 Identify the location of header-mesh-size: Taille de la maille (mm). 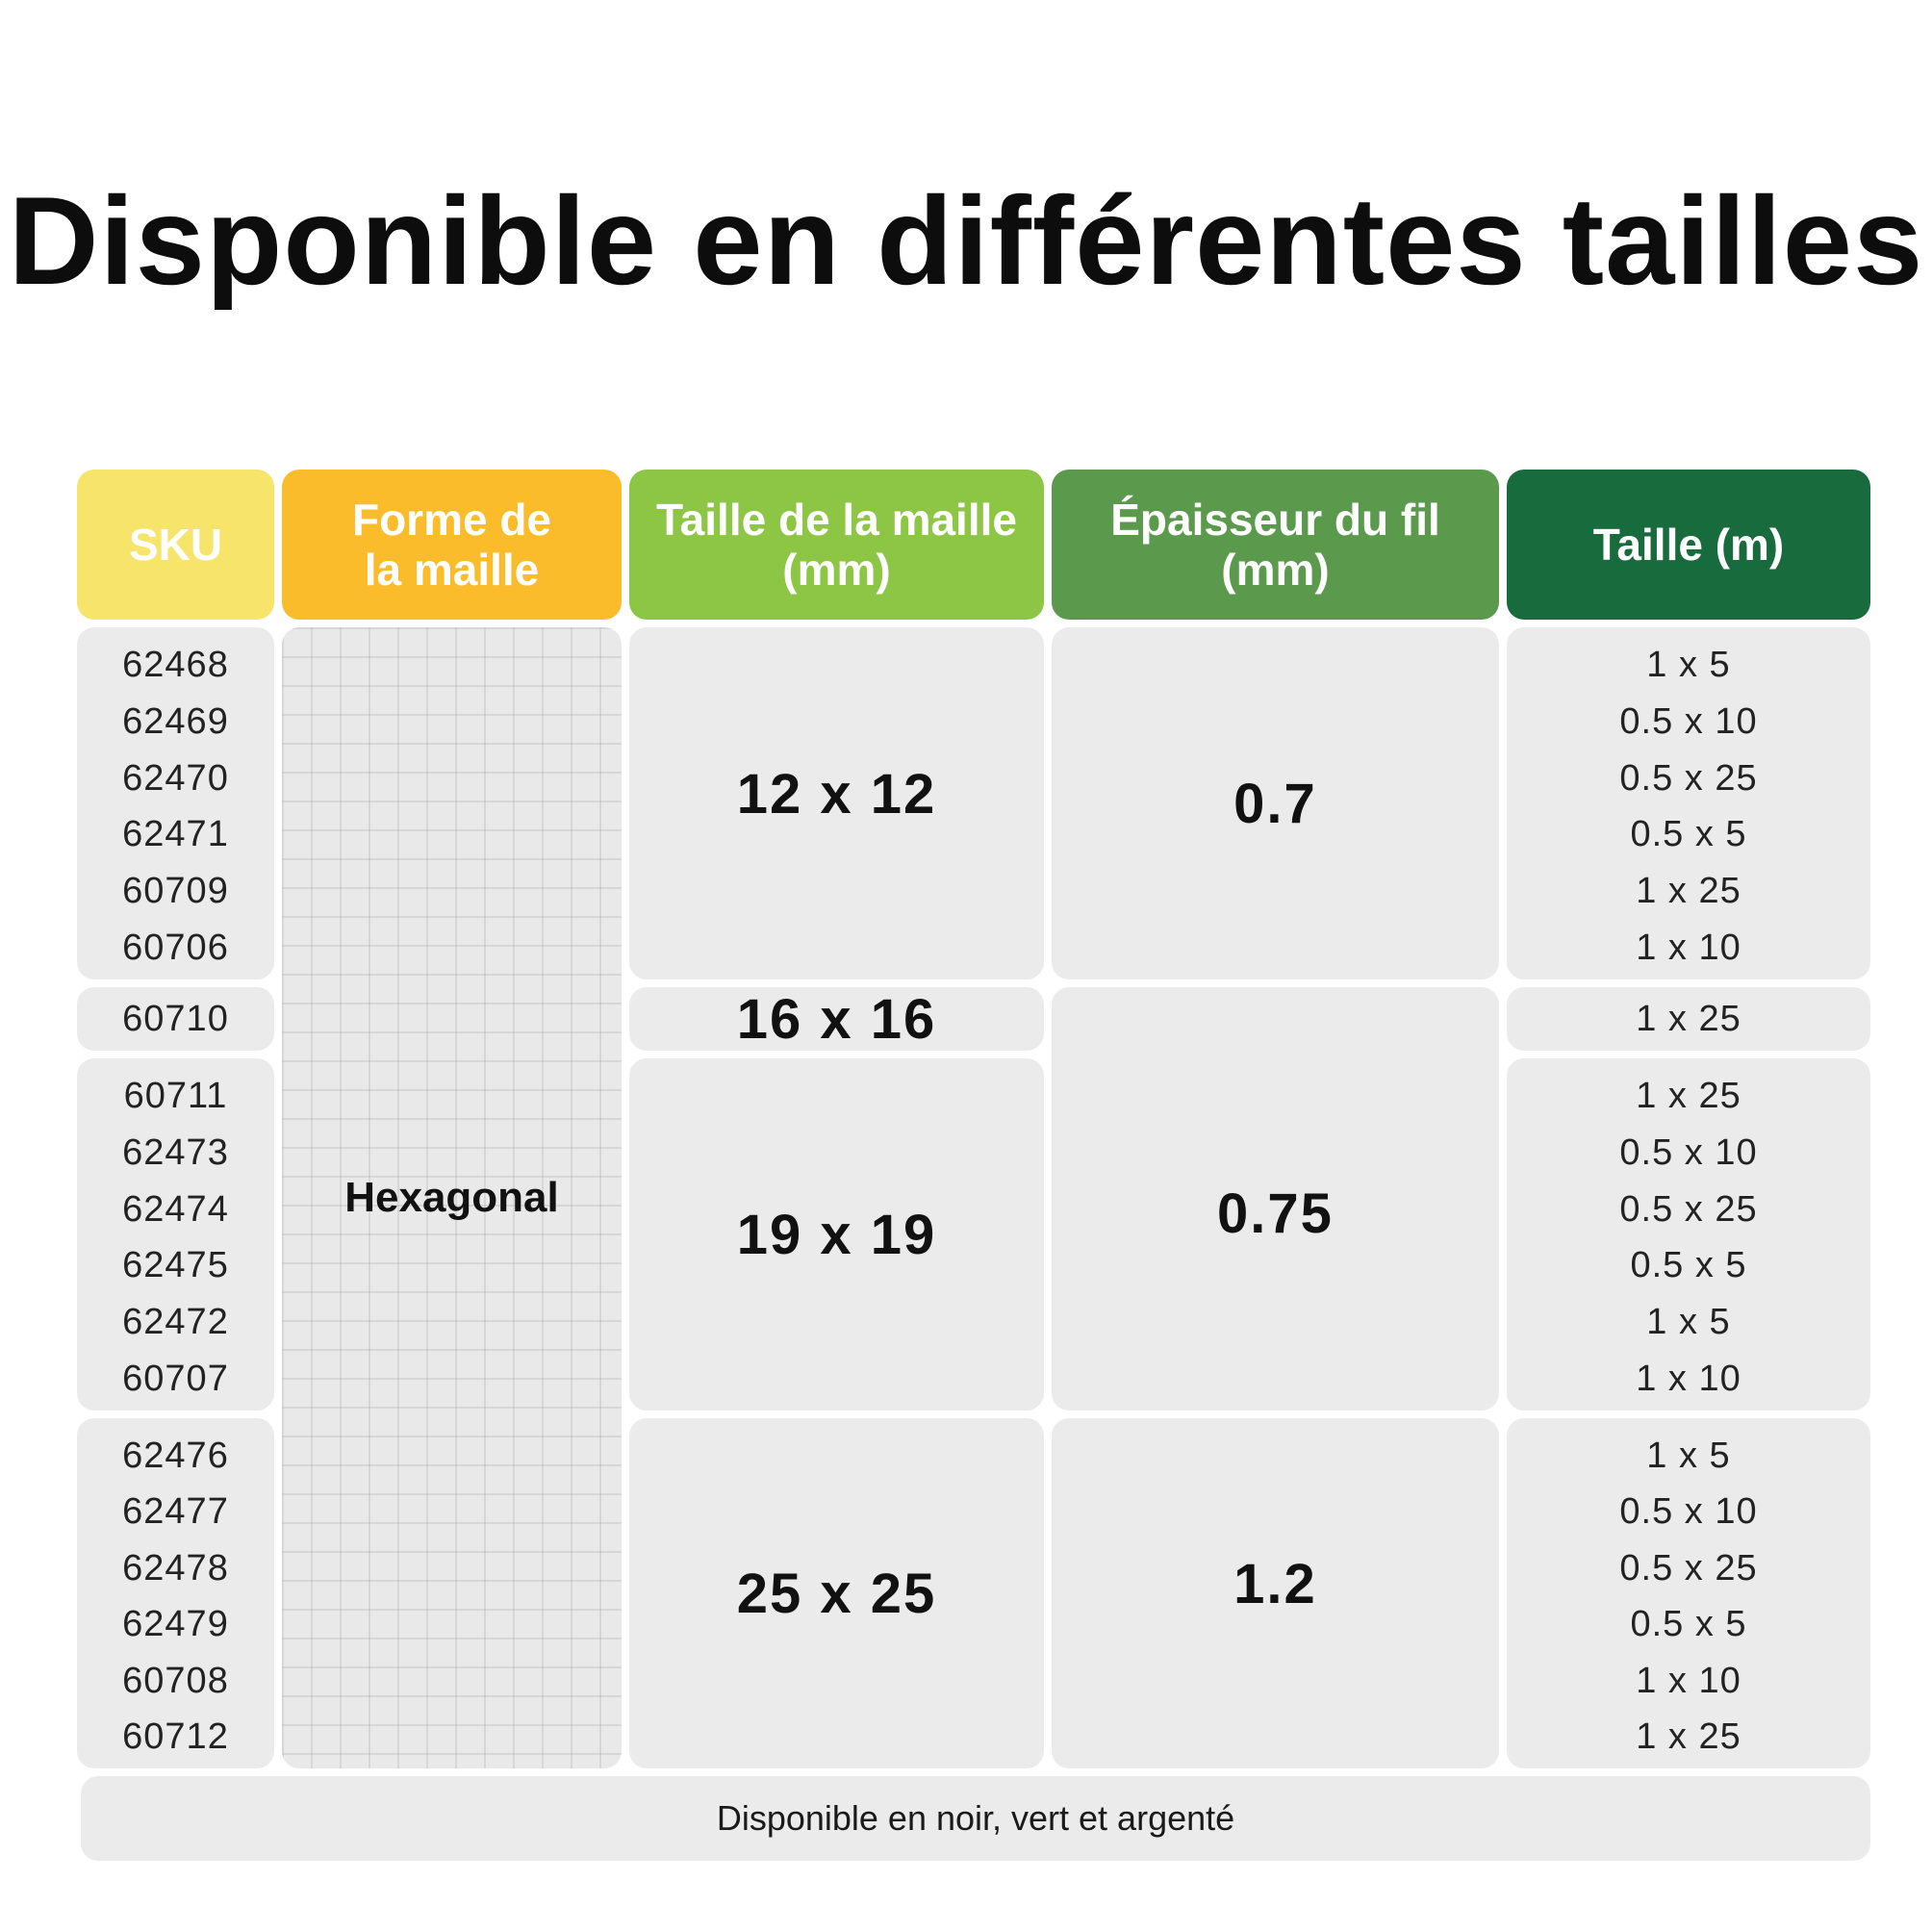
(836, 545).